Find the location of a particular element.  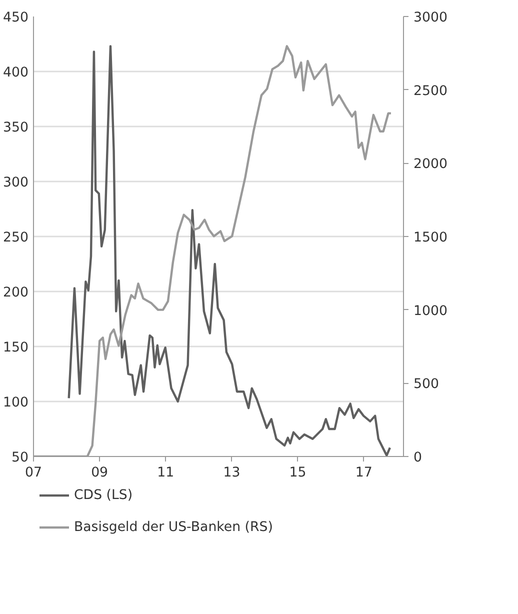

x-tick-label: 11 is located at coordinates (165, 473).